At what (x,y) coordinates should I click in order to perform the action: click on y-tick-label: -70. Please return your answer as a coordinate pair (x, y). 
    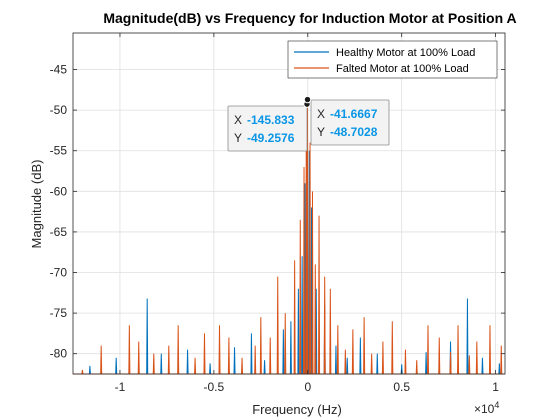
    Looking at the image, I should click on (59, 273).